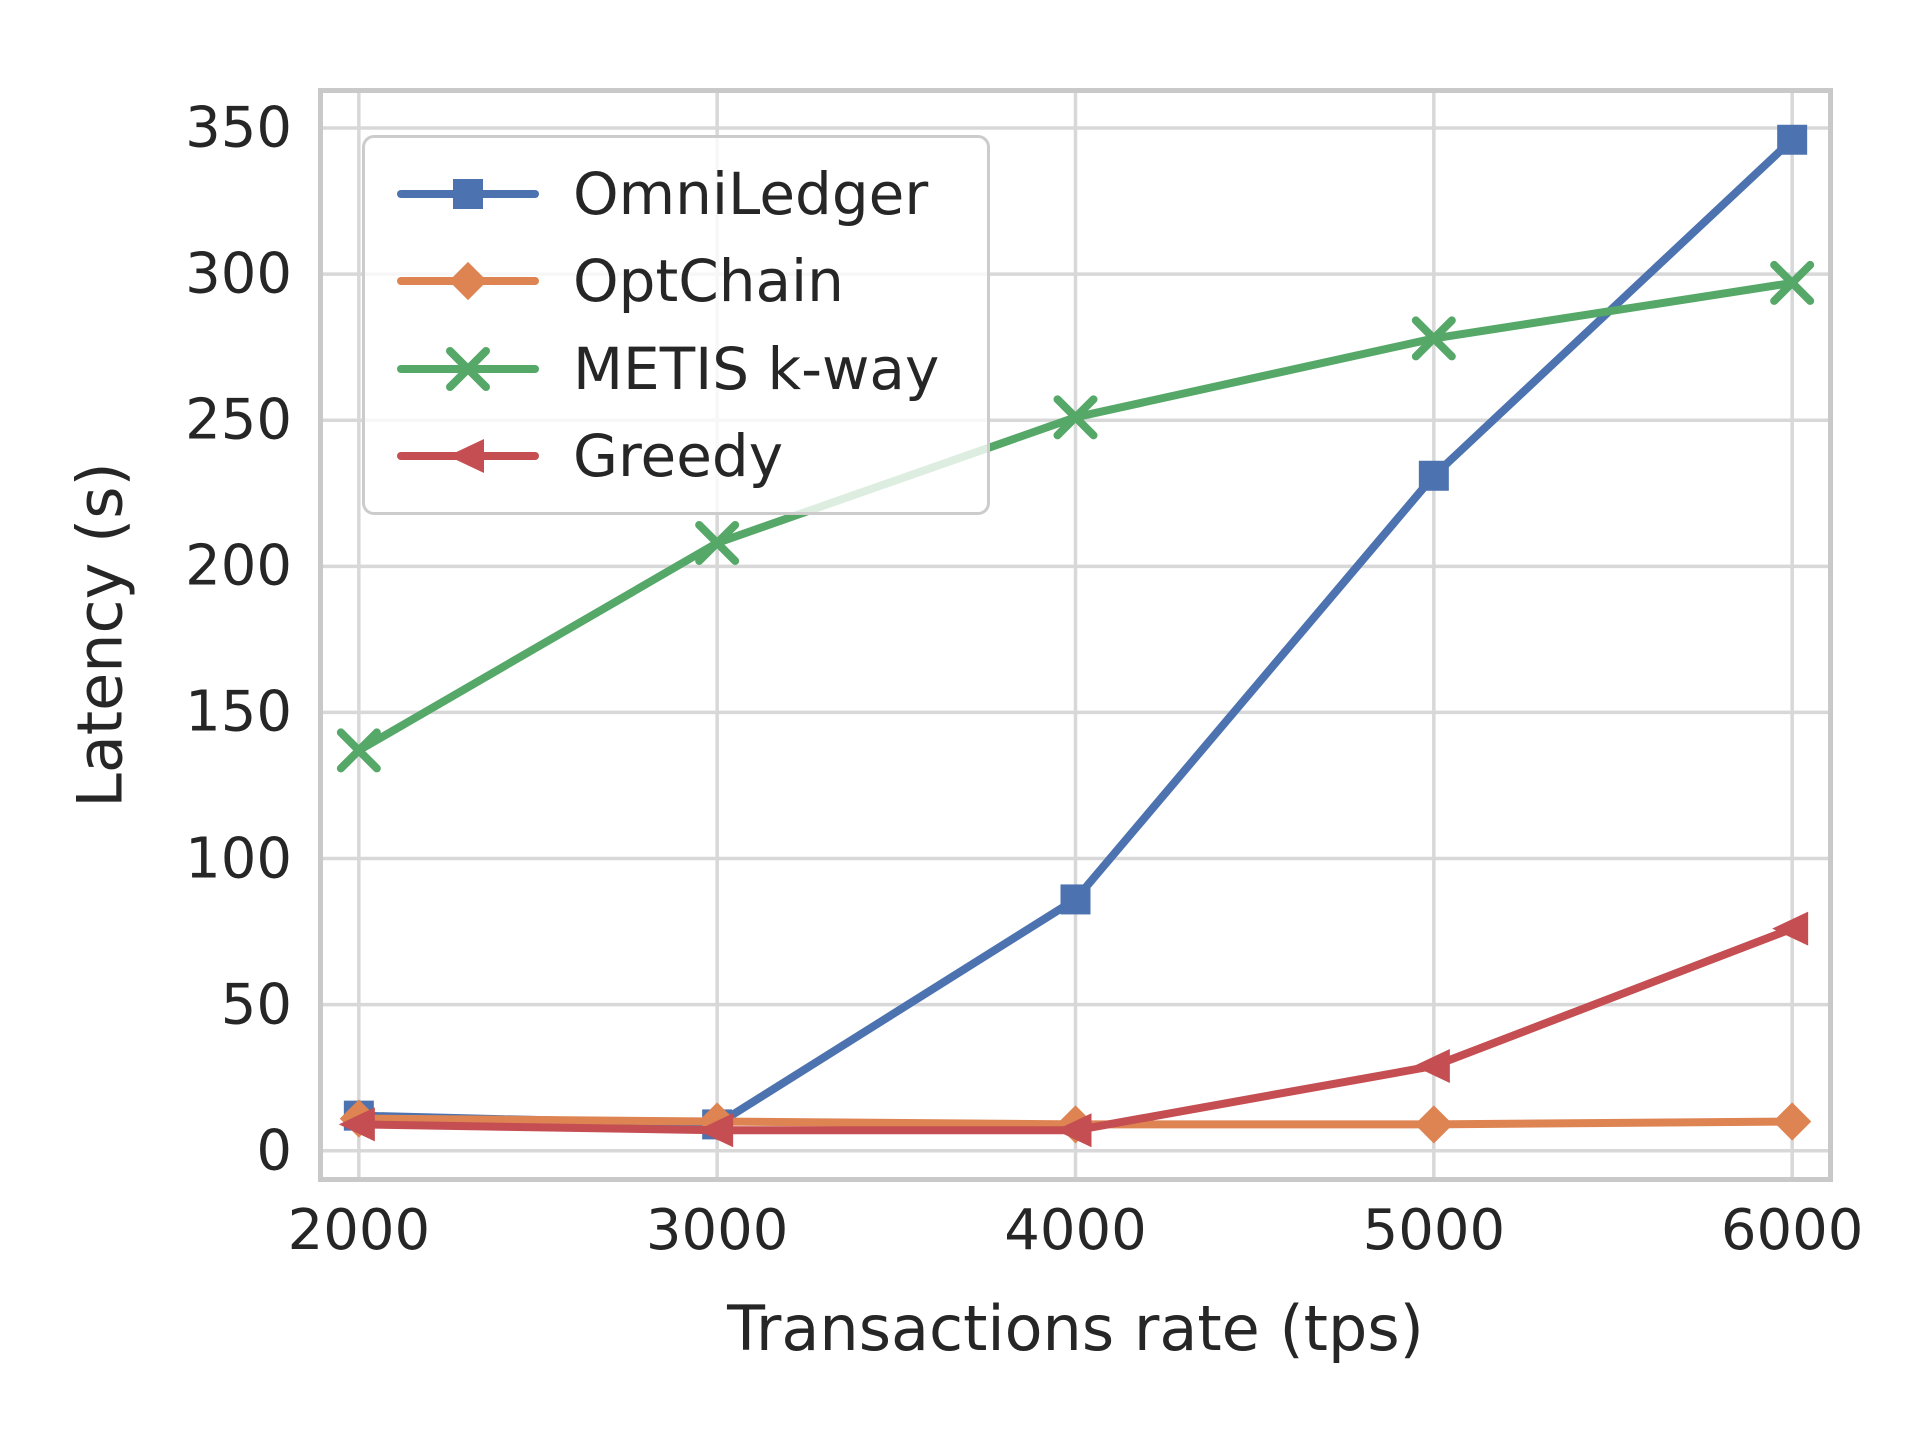  Describe the element at coordinates (1434, 1230) in the screenshot. I see `x-tick-label: 5000` at that location.